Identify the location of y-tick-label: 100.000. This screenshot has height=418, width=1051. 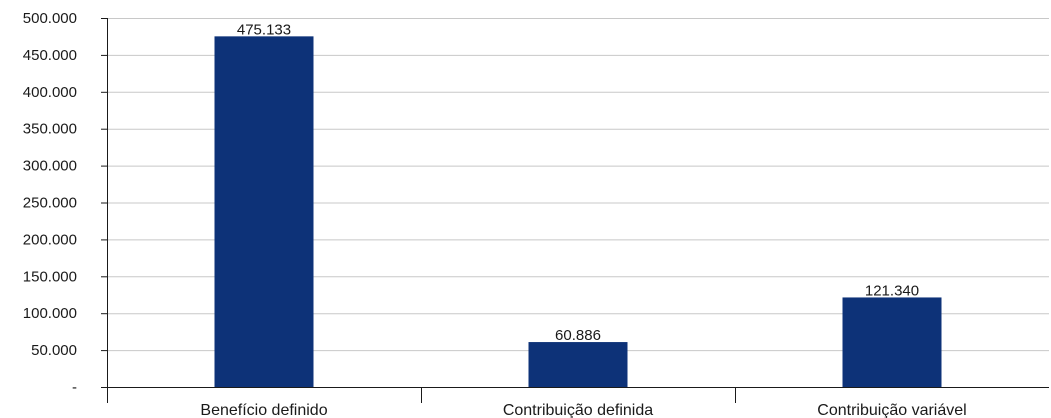
(50, 313).